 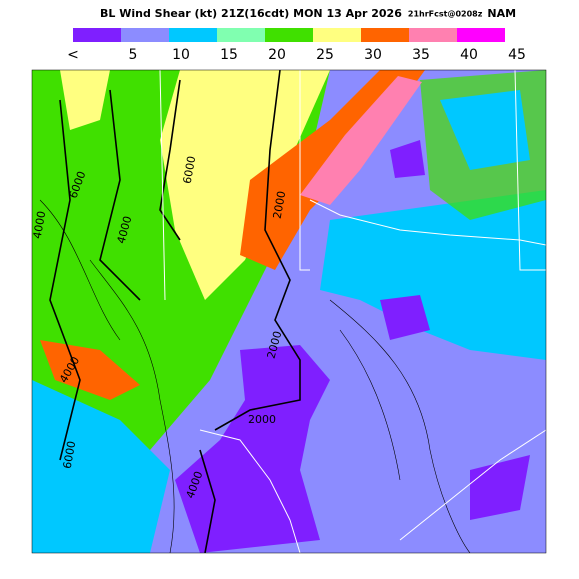 I want to click on color-label: 10, so click(x=181, y=55).